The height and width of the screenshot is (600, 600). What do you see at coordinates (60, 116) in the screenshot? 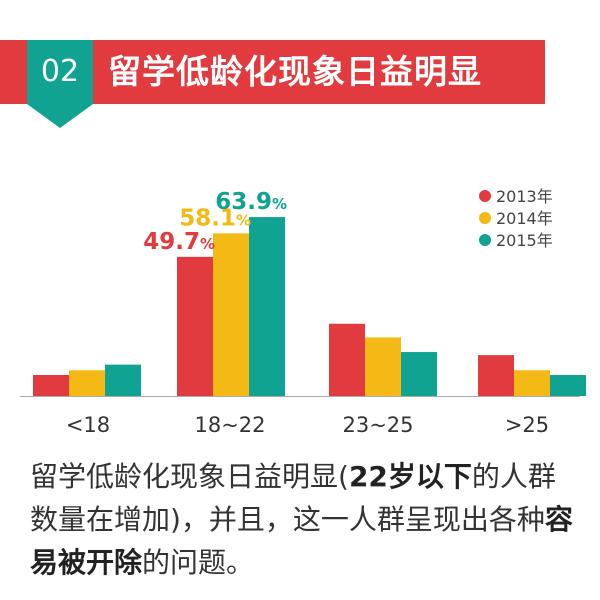
I see `section-badge-pointer` at bounding box center [60, 116].